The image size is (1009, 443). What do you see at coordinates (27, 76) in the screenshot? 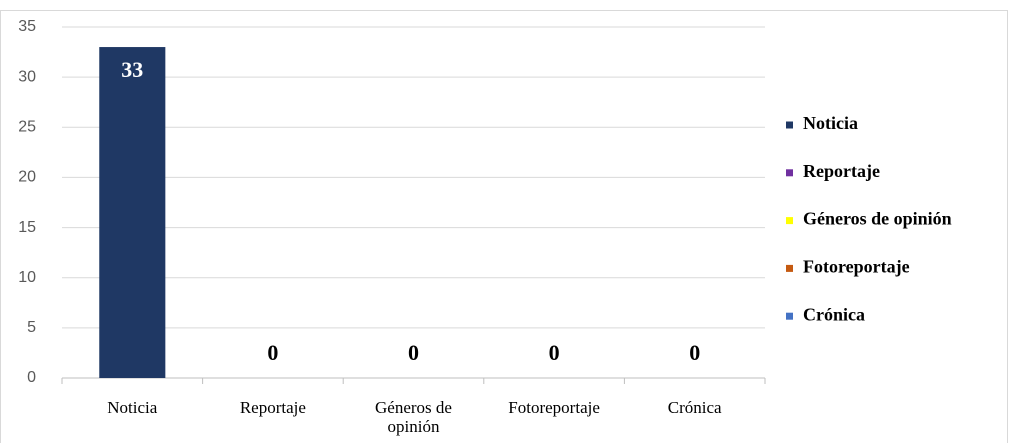
I see `y-tick-label: 30` at bounding box center [27, 76].